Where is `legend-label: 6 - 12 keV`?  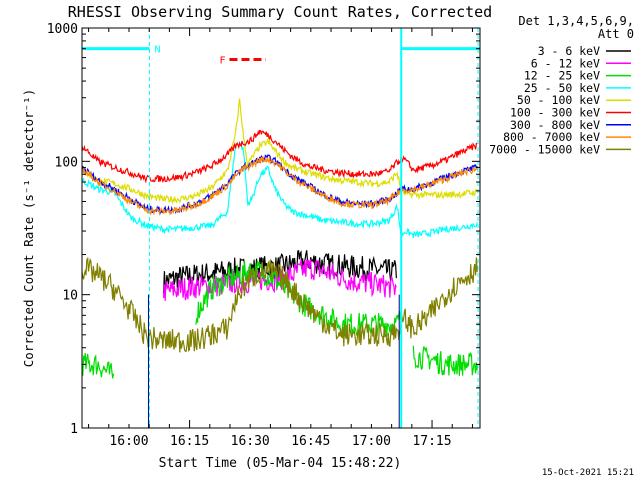
legend-label: 6 - 12 keV is located at coordinates (565, 63).